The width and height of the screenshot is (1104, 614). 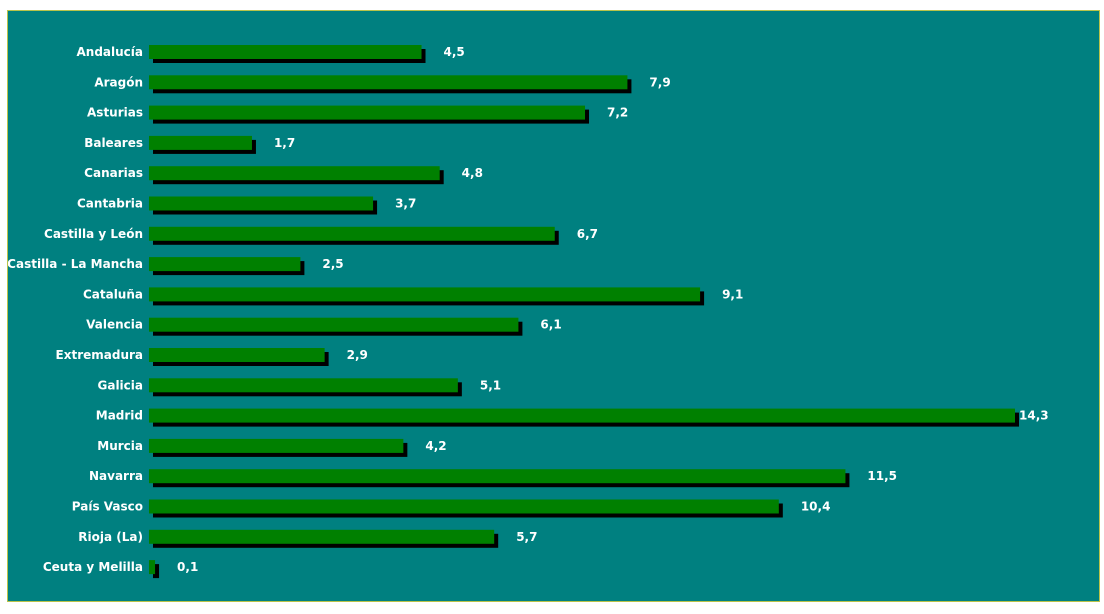 I want to click on category-label: Castilla - La Mancha, so click(x=75, y=264).